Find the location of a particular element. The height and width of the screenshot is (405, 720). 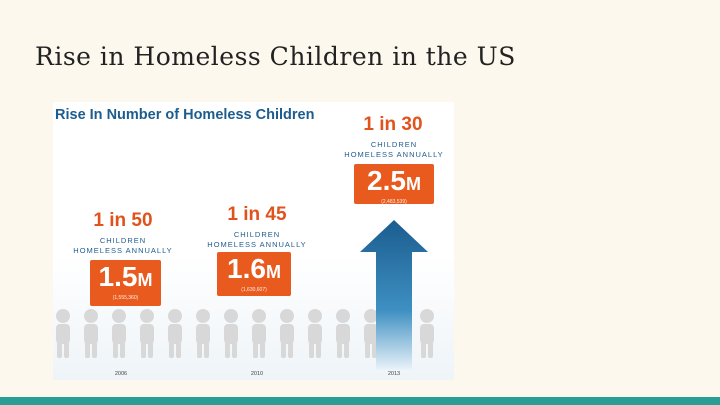

infographic-title: Rise In Number of Homeless Children is located at coordinates (185, 115).